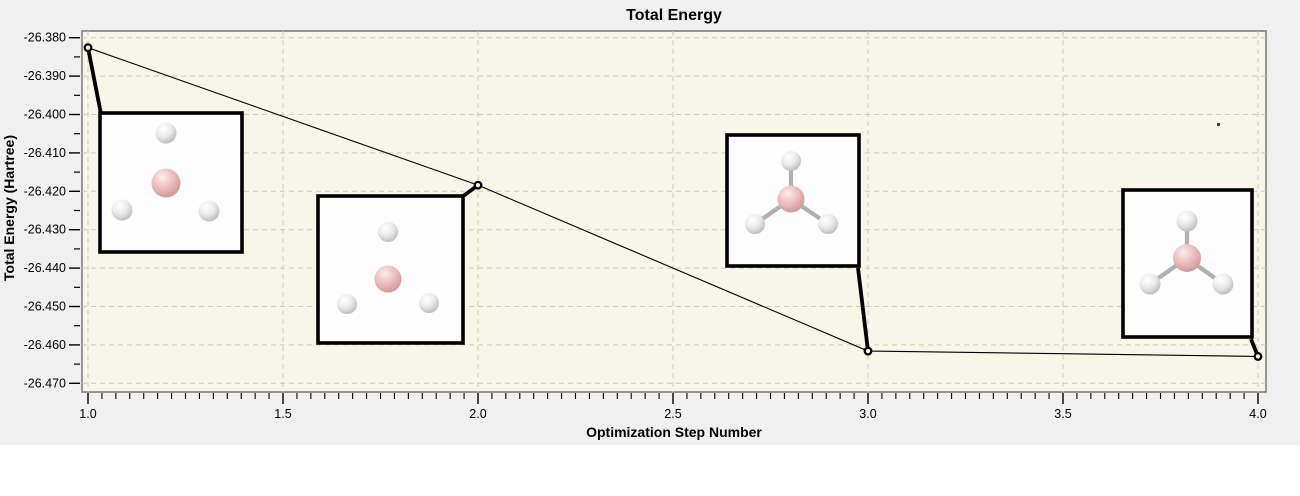 The width and height of the screenshot is (1300, 496). Describe the element at coordinates (674, 432) in the screenshot. I see `x-axis-title: Optimization Step Number` at that location.